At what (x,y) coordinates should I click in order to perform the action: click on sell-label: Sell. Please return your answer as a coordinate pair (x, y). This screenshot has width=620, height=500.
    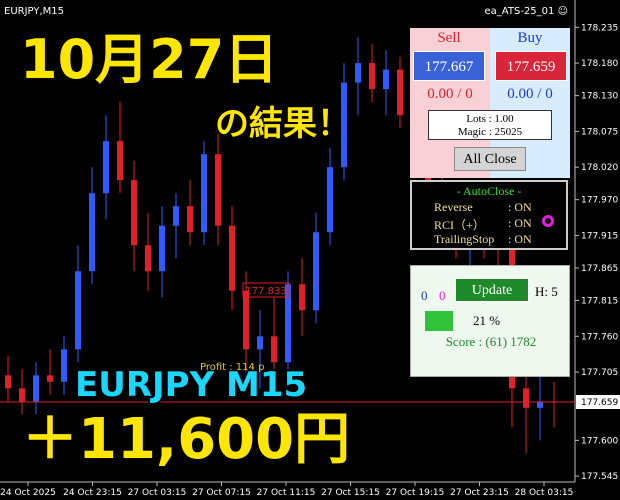
    Looking at the image, I should click on (449, 38).